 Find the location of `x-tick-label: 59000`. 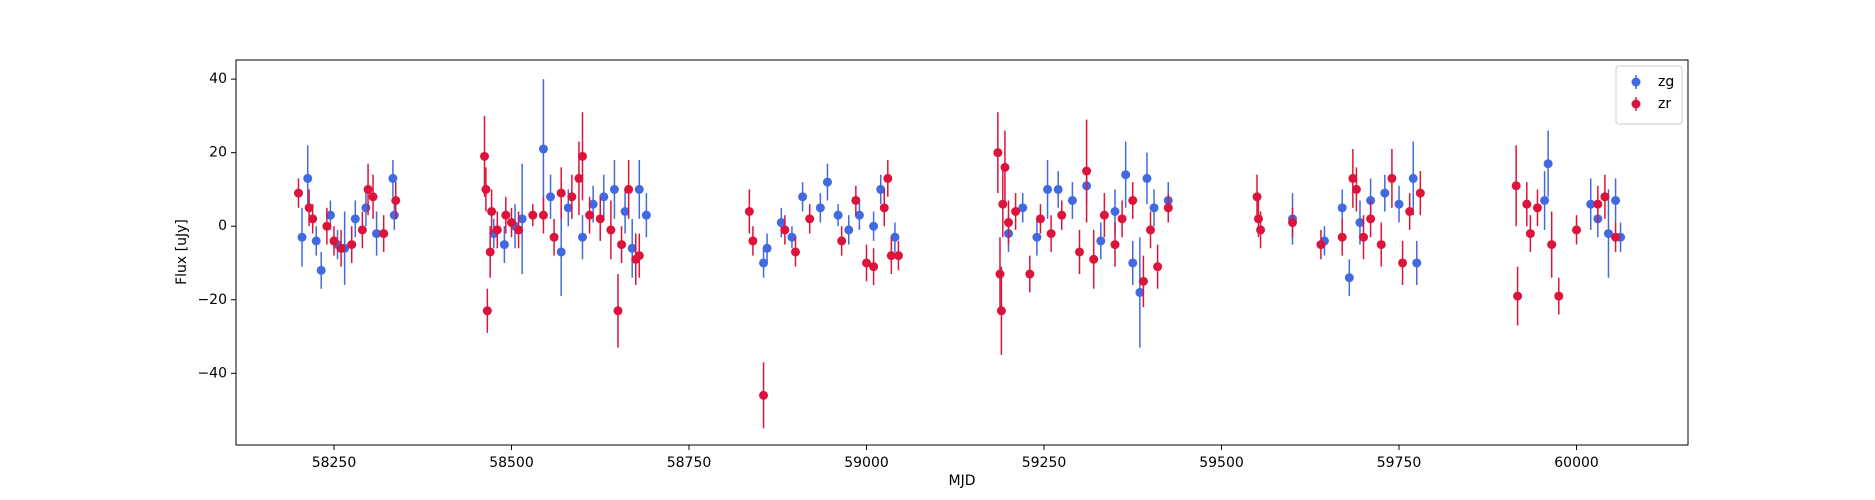

x-tick-label: 59000 is located at coordinates (866, 463).